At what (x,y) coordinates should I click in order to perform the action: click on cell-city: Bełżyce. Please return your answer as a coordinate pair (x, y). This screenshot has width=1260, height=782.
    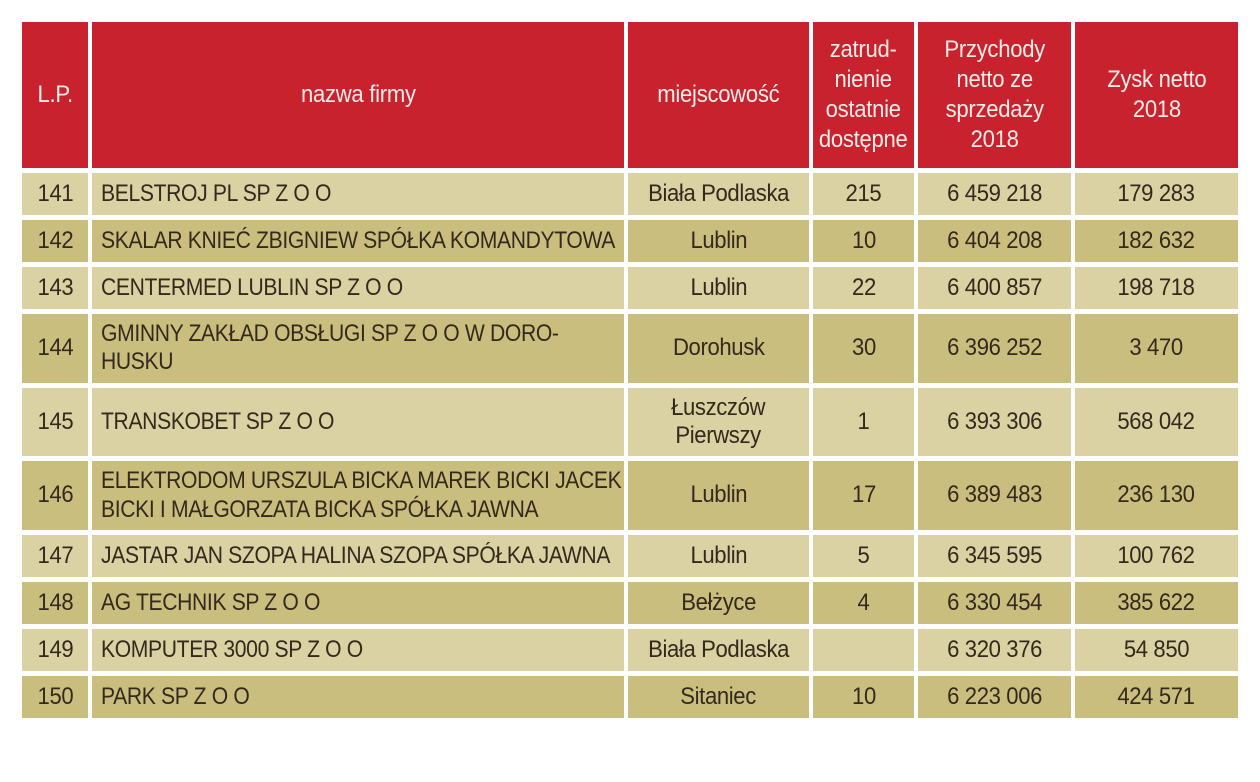
    Looking at the image, I should click on (718, 602).